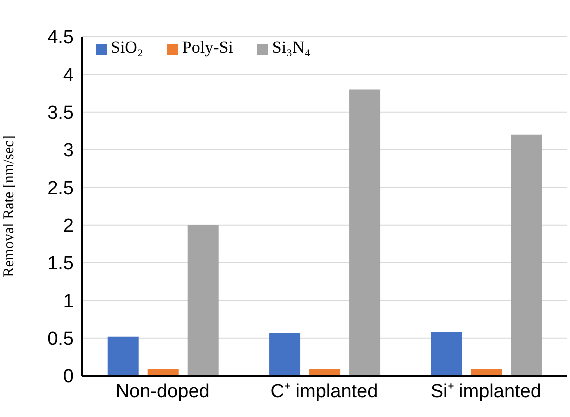 This screenshot has width=570, height=417. What do you see at coordinates (486, 391) in the screenshot?
I see `x-tick-label: Si⁺ implanted` at bounding box center [486, 391].